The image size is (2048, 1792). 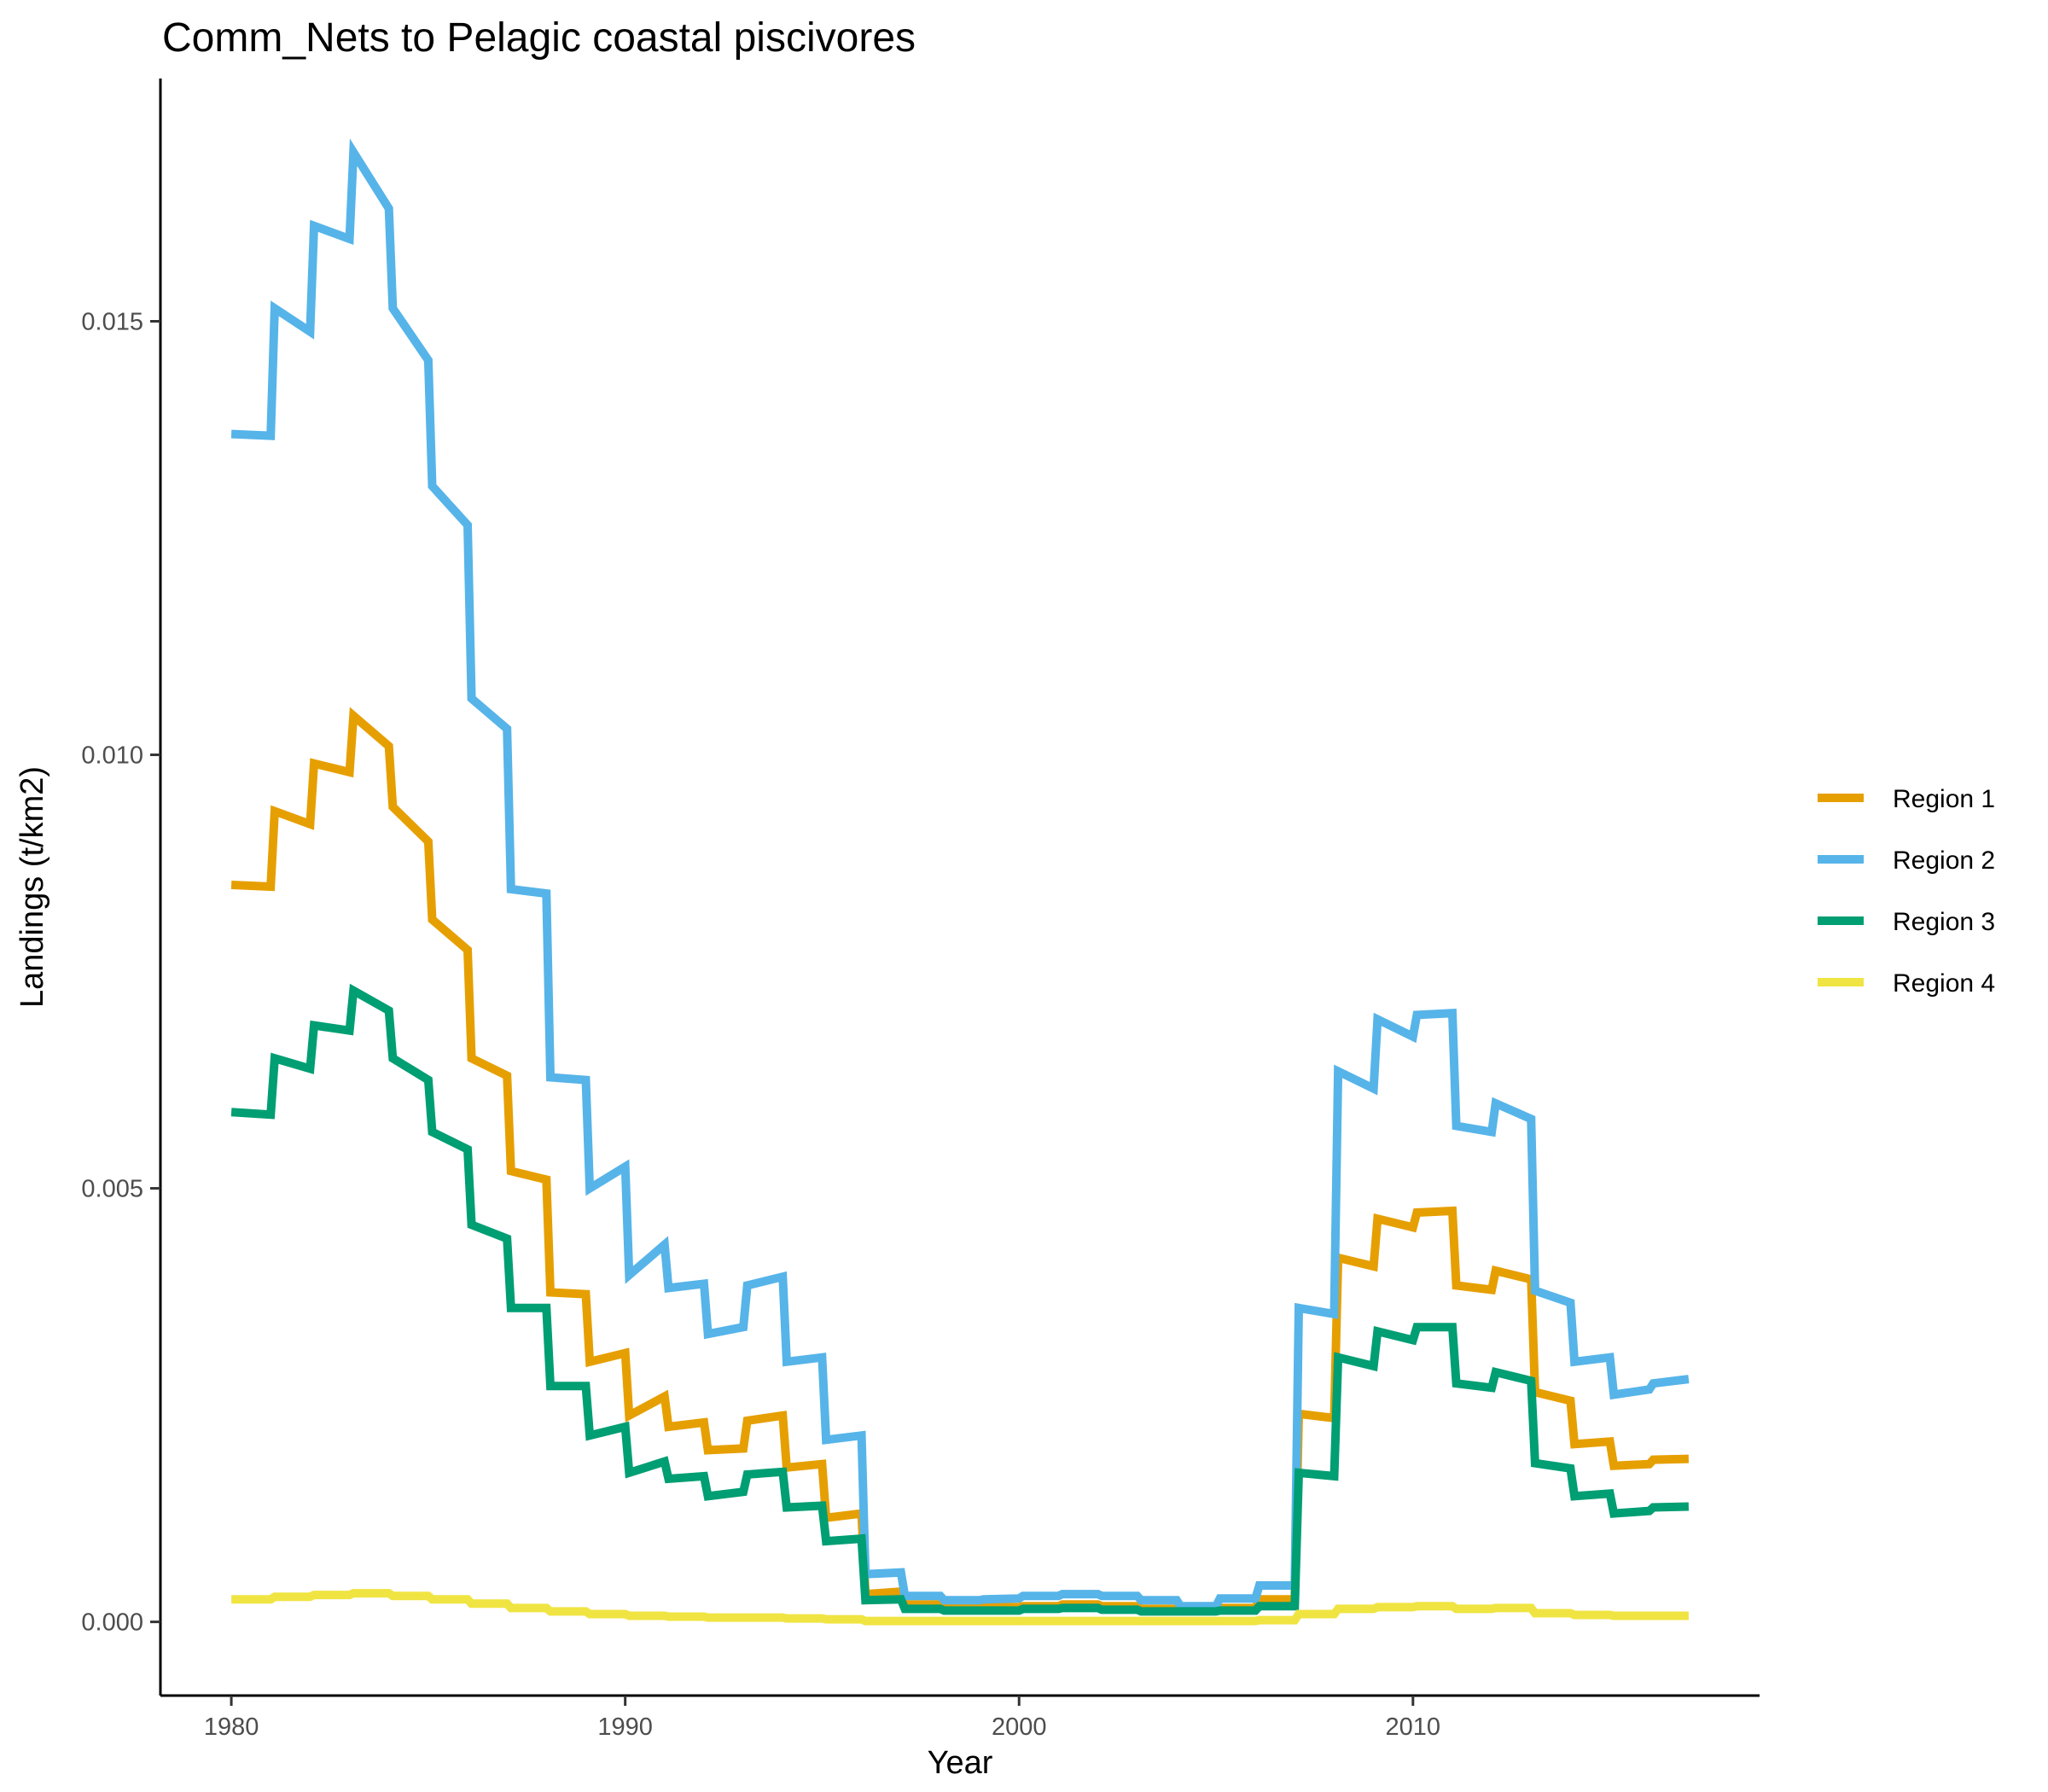 I want to click on y-axis-title: Landings (t/km2), so click(x=32, y=887).